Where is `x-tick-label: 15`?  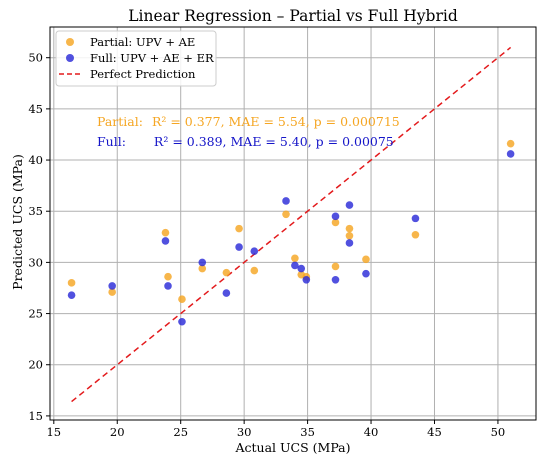 x-tick-label: 15 is located at coordinates (53, 432).